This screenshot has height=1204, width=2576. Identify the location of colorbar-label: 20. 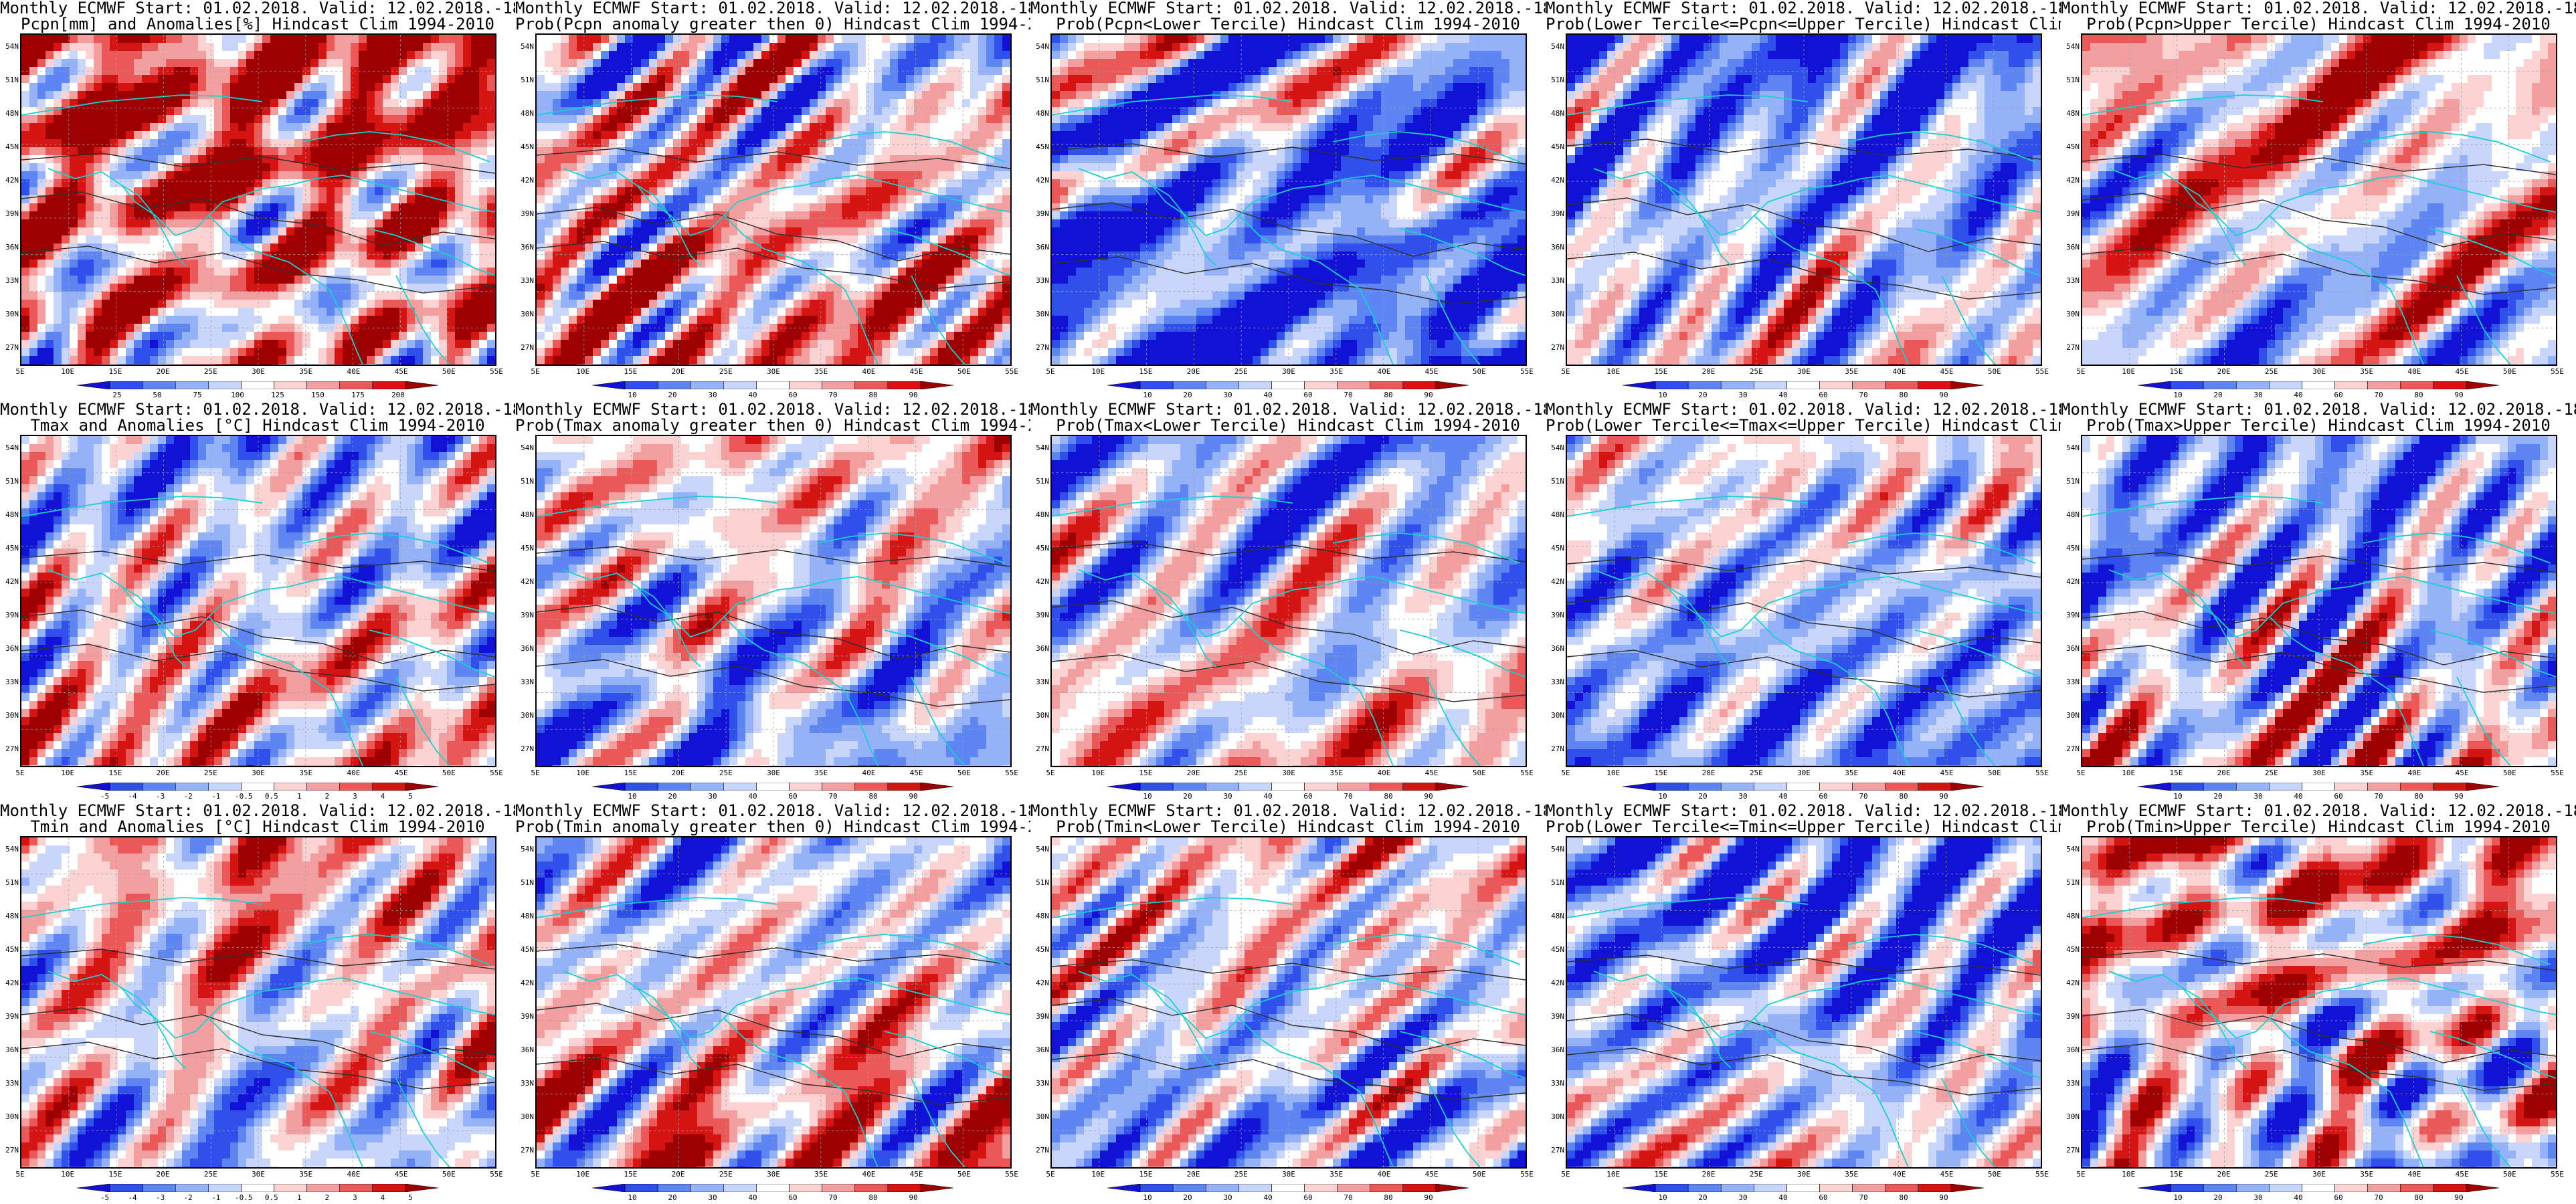
(1187, 395).